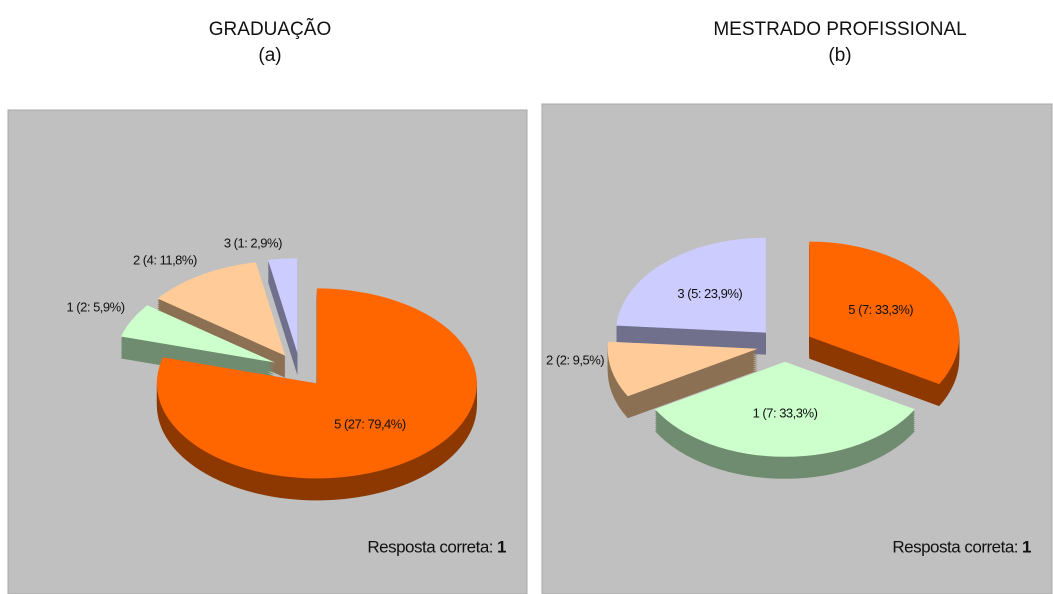 This screenshot has height=594, width=1053. I want to click on chart-subtitle: (a), so click(269, 55).